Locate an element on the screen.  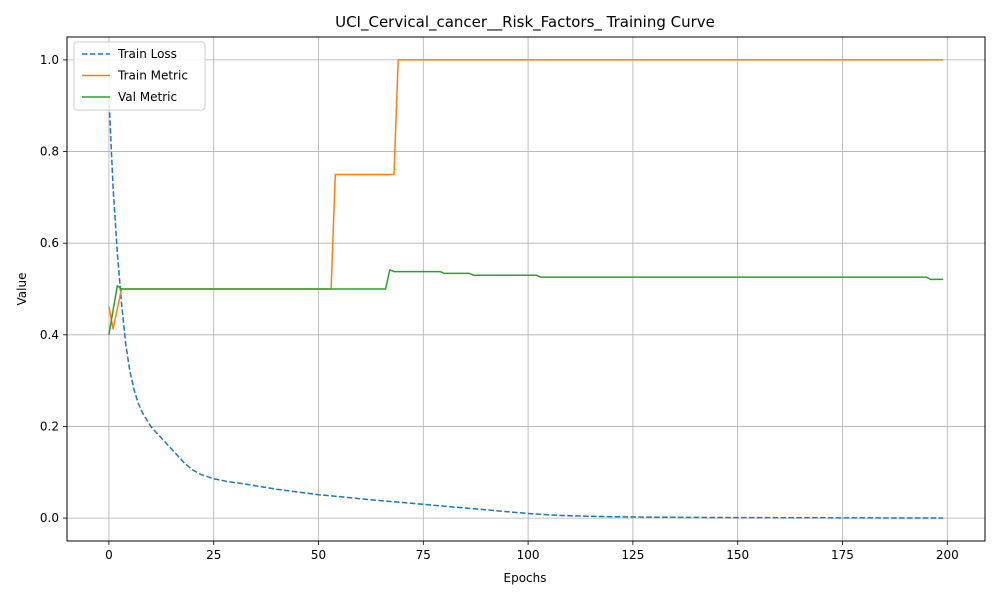
x-tick-label: 50 is located at coordinates (318, 555).